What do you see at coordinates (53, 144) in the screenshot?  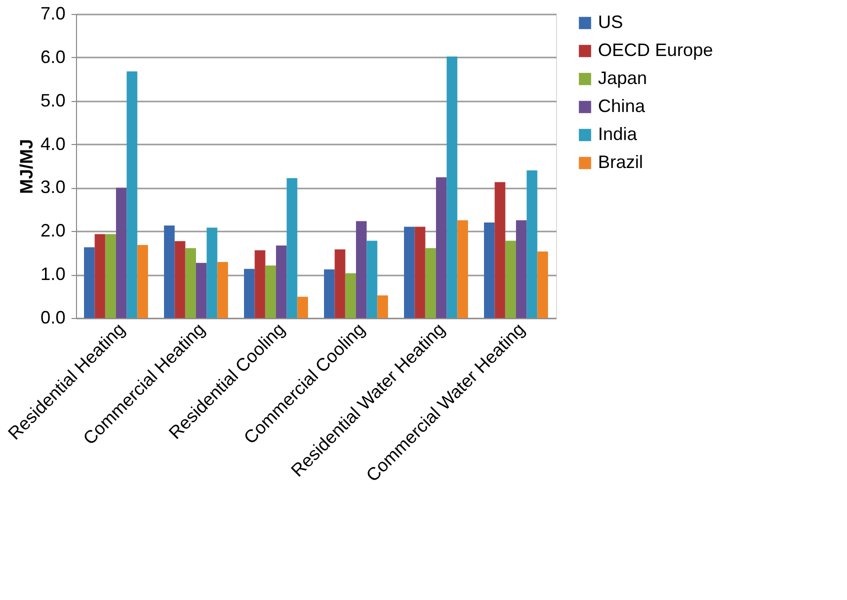 I see `y-tick-label: 4.0` at bounding box center [53, 144].